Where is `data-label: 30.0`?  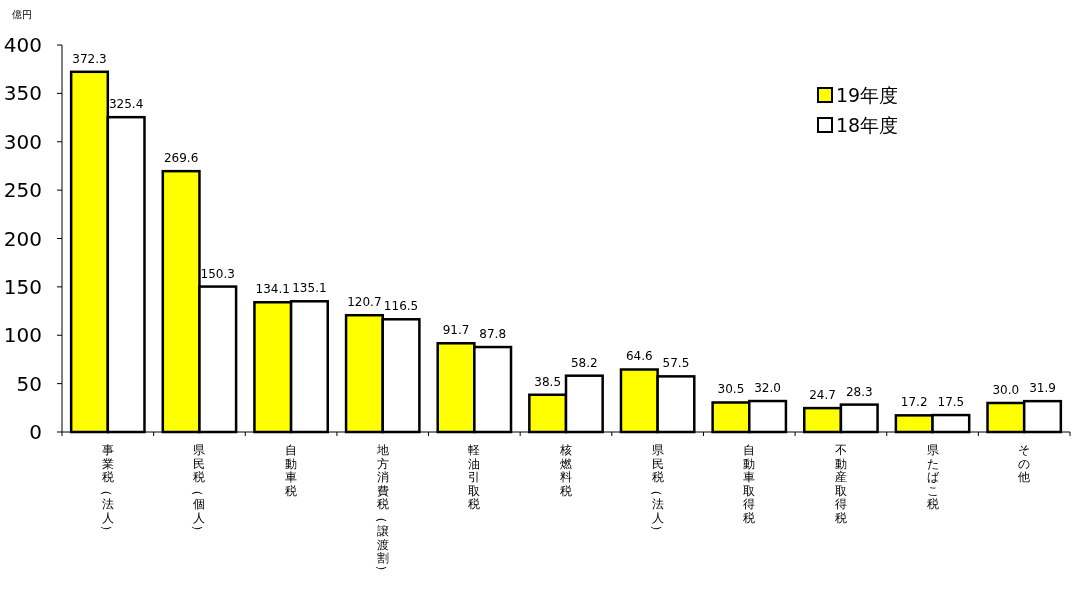 data-label: 30.0 is located at coordinates (1006, 389).